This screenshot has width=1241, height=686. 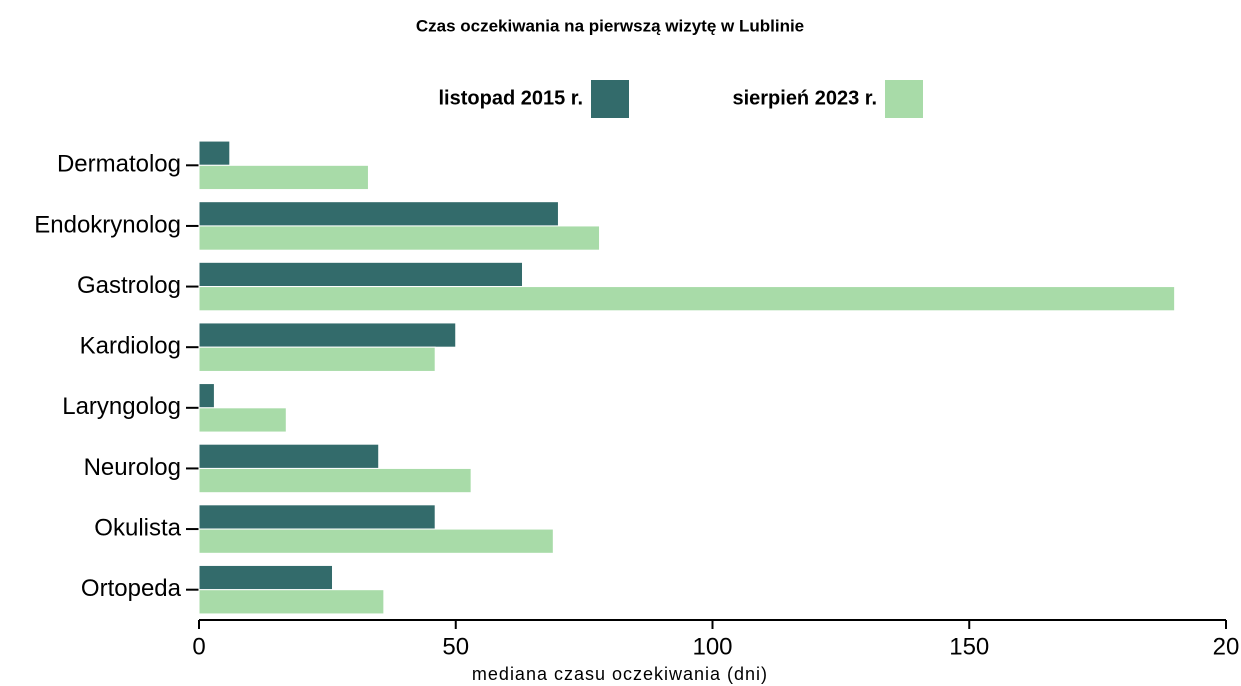 What do you see at coordinates (455, 646) in the screenshot?
I see `x-tick-label: 50` at bounding box center [455, 646].